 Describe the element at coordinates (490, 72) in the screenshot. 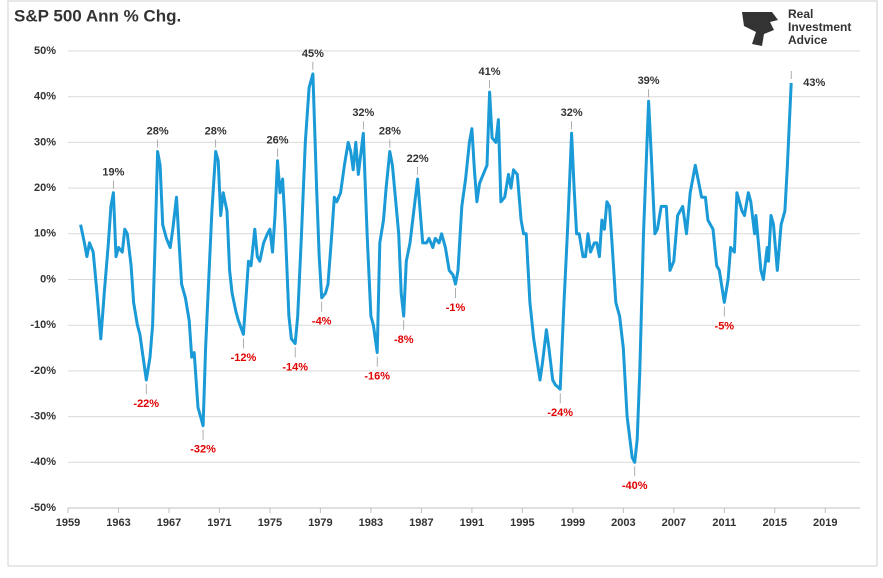

I see `annotation-label: 41%` at that location.